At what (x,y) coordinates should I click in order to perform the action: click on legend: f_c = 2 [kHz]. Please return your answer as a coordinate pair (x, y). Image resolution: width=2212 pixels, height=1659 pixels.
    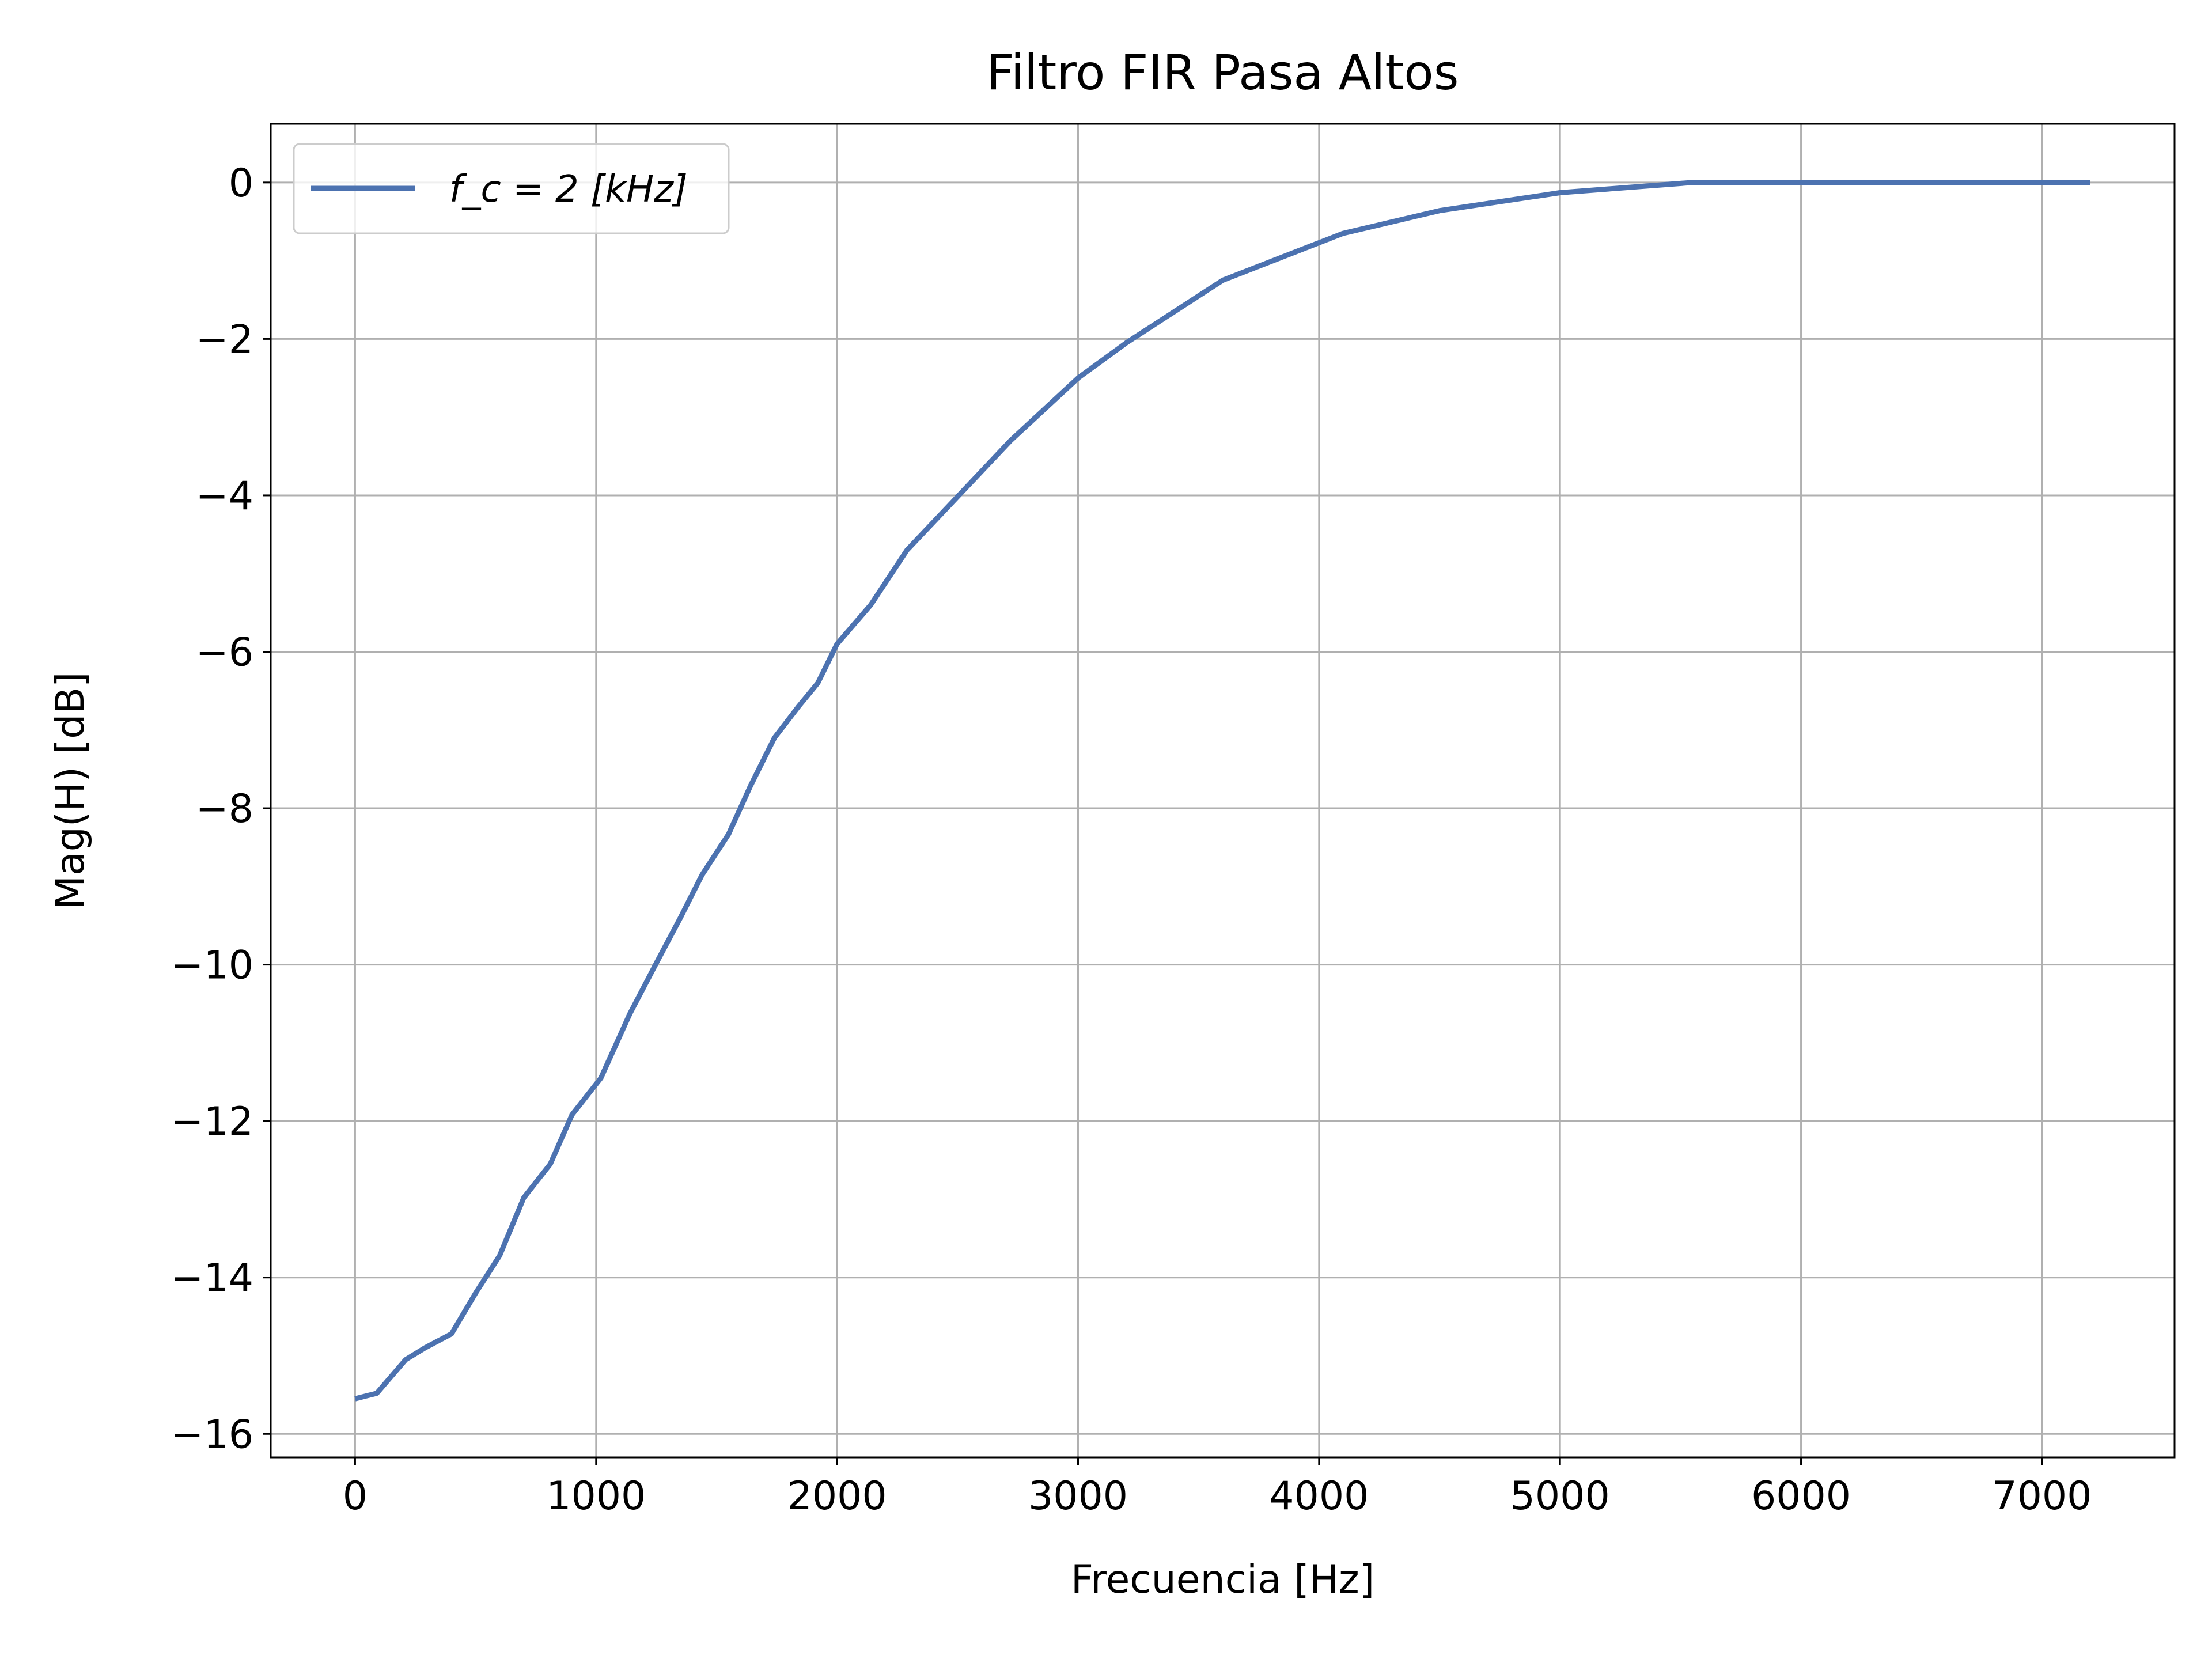
    Looking at the image, I should click on (511, 188).